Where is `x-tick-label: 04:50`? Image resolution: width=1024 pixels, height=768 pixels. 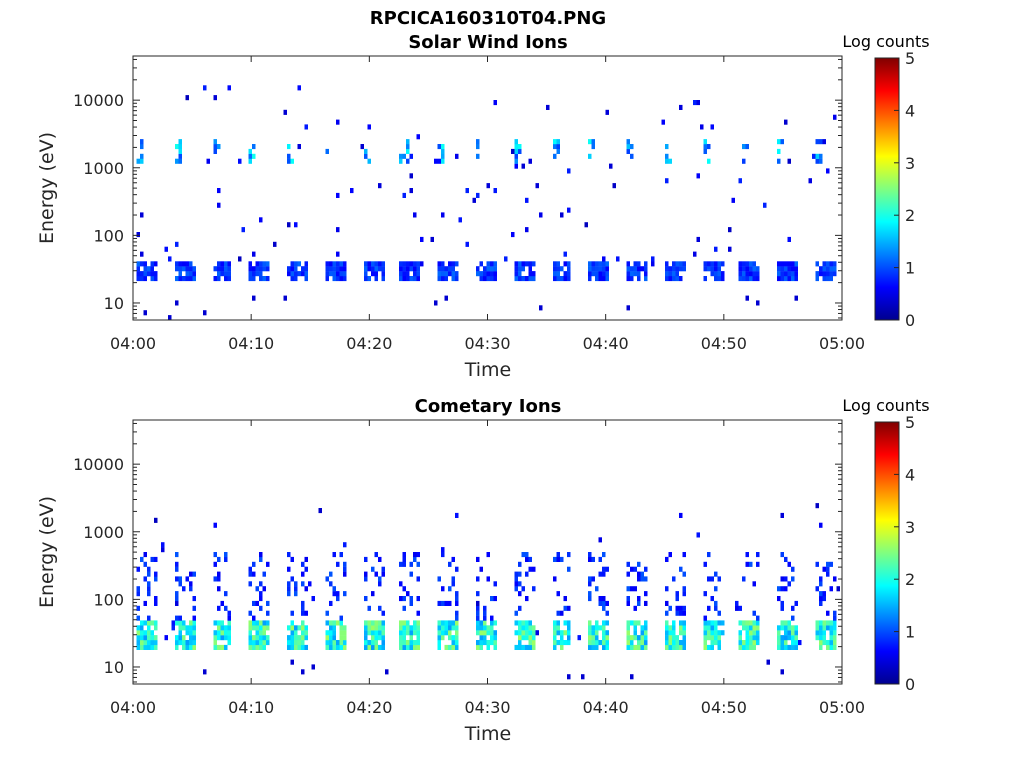
x-tick-label: 04:50 is located at coordinates (724, 343).